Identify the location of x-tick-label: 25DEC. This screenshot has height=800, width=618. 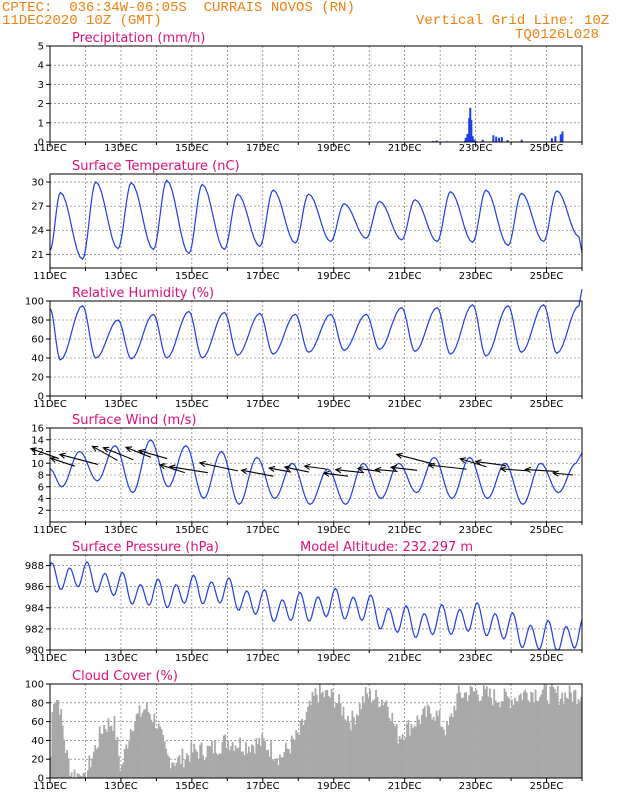
(547, 786).